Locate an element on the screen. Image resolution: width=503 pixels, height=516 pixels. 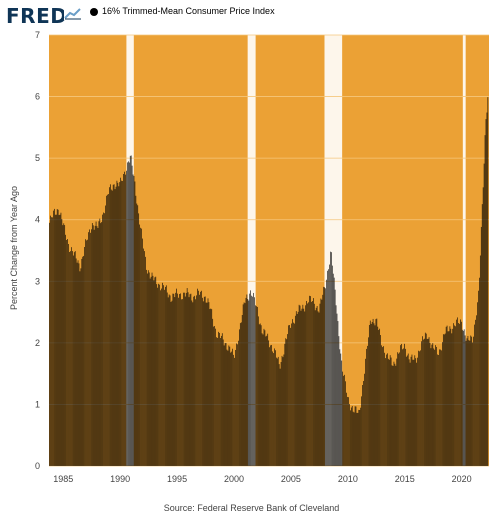
x-axis-tick-labels: 1985 1990 1995 2000 2005 2010 2015 2020 is located at coordinates (262, 479).